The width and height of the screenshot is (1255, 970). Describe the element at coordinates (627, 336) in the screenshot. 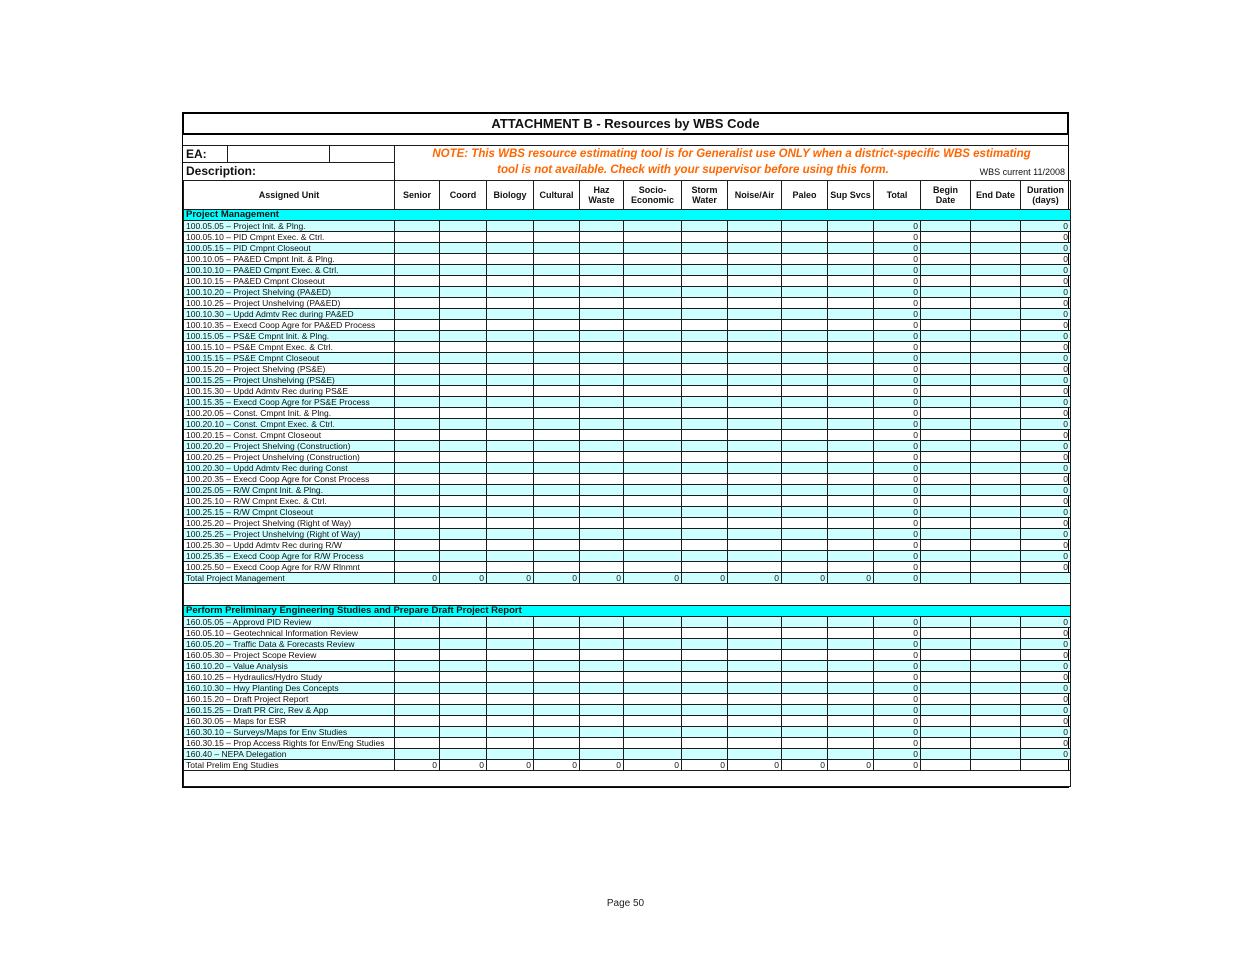

I see `wbs-row: 100.15.05 – PS&E Cmpnt Init. & Plng. 0 0` at that location.